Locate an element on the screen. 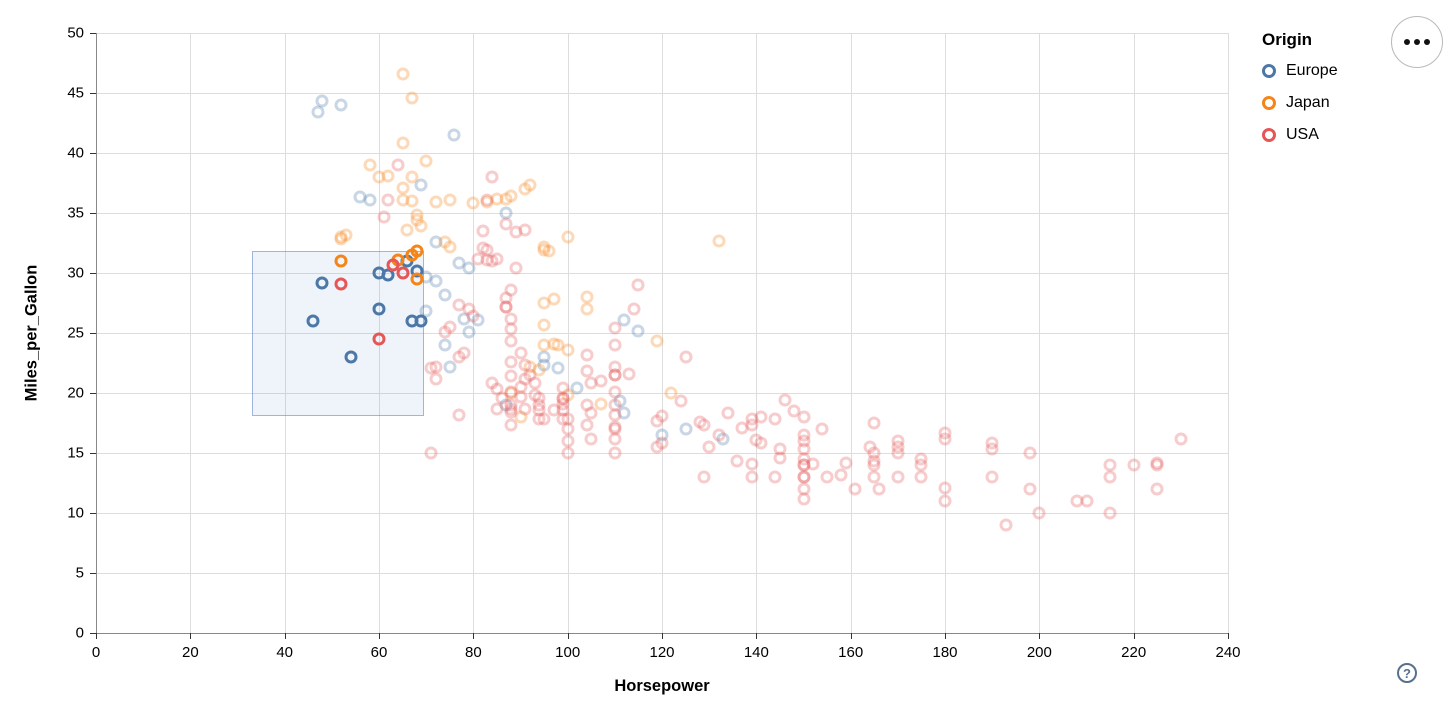 Image resolution: width=1454 pixels, height=712 pixels. x-tick-label: 20 is located at coordinates (190, 652).